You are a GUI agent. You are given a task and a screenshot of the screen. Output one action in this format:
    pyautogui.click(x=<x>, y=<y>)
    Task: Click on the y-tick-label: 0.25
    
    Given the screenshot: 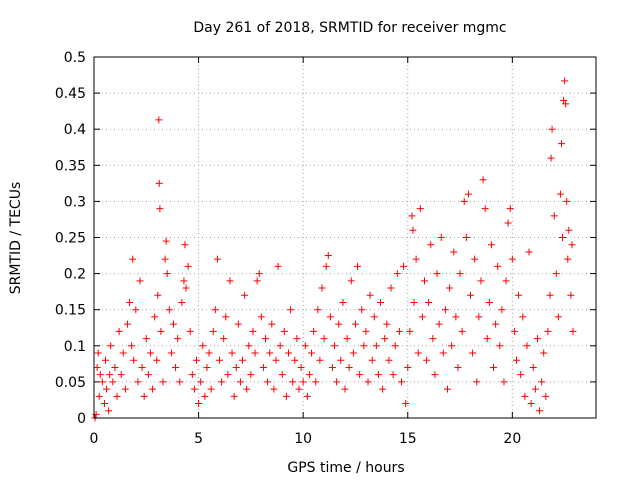 What is the action you would take?
    pyautogui.click(x=70, y=239)
    